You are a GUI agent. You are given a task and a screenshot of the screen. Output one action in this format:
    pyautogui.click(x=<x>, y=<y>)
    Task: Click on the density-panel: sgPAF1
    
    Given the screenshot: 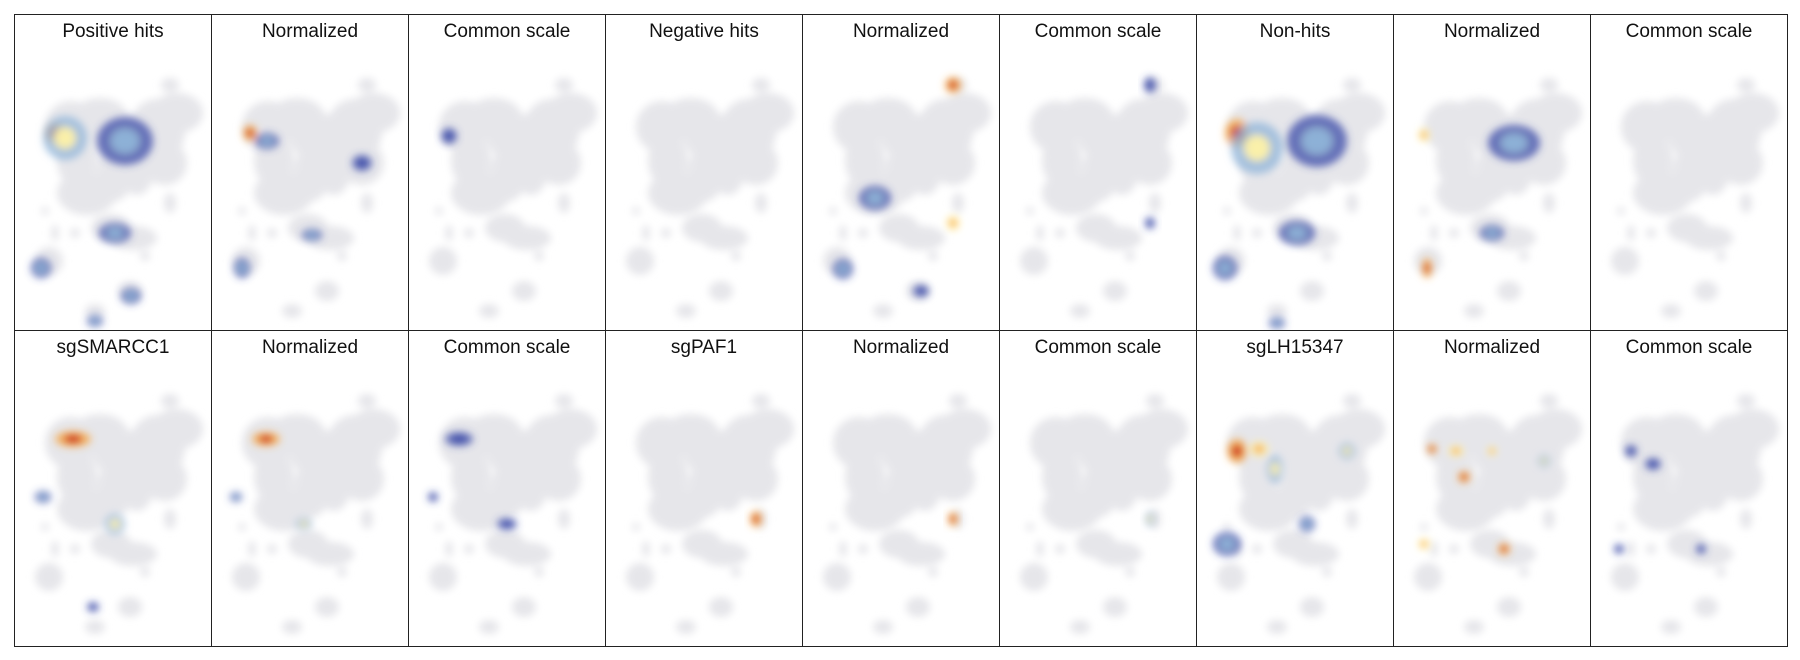 What is the action you would take?
    pyautogui.click(x=704, y=488)
    